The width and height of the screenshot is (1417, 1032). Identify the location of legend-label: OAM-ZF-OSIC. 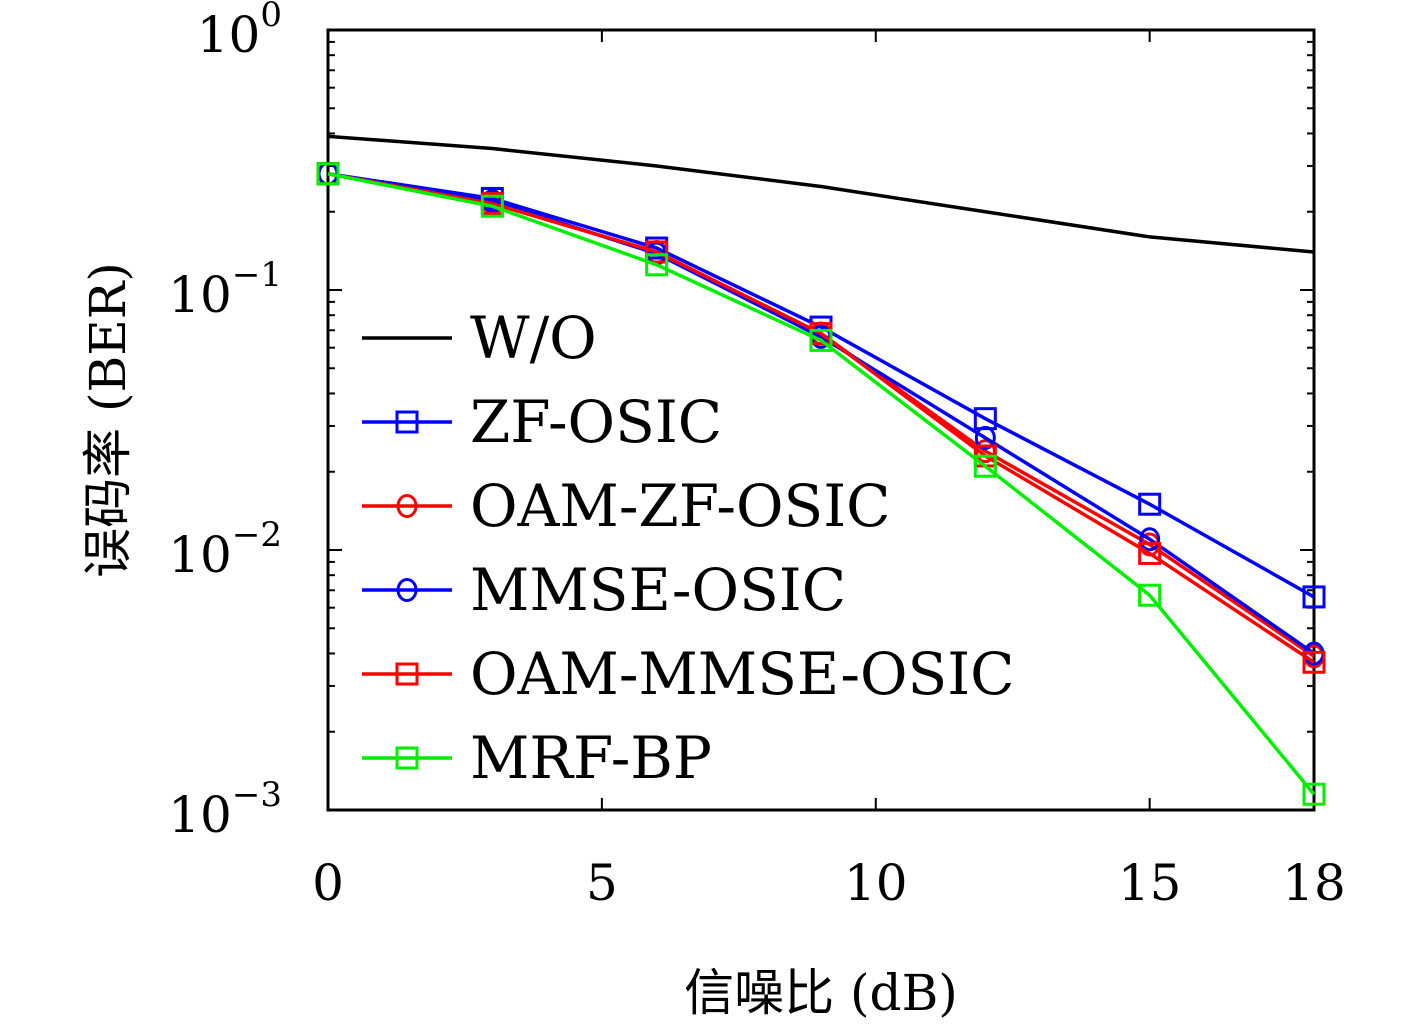
(680, 506).